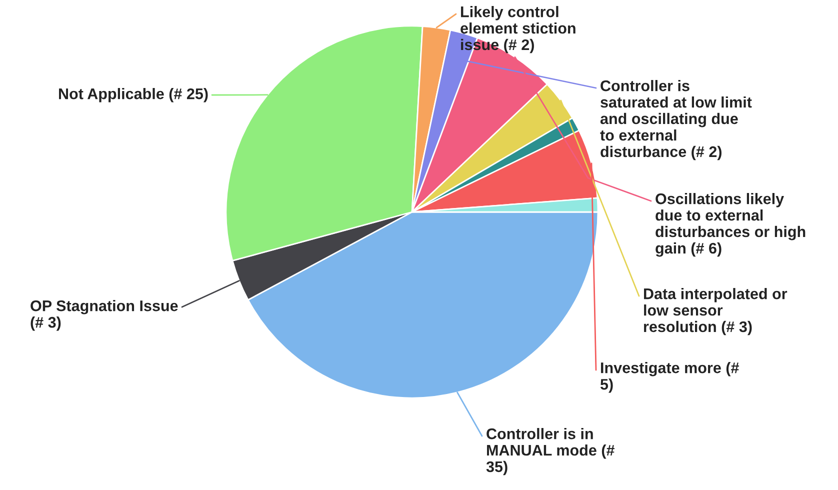 The image size is (838, 490). What do you see at coordinates (669, 377) in the screenshot?
I see `slice-label: Investigate more (# 5)` at bounding box center [669, 377].